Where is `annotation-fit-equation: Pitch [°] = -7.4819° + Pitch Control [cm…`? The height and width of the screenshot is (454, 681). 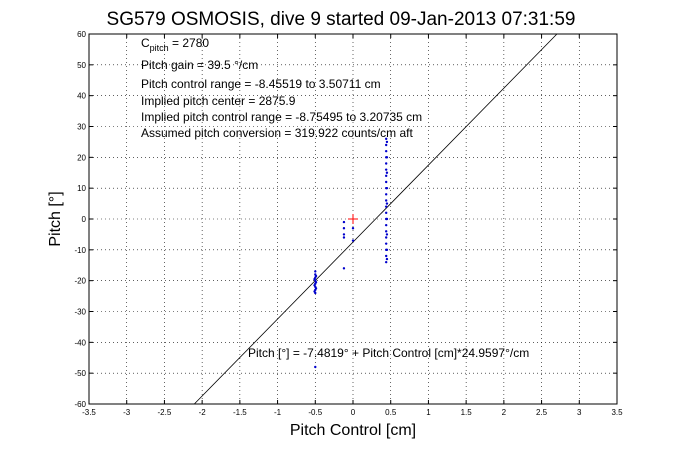
annotation-fit-equation: Pitch [°] = -7.4819° + Pitch Control [cm… is located at coordinates (388, 353).